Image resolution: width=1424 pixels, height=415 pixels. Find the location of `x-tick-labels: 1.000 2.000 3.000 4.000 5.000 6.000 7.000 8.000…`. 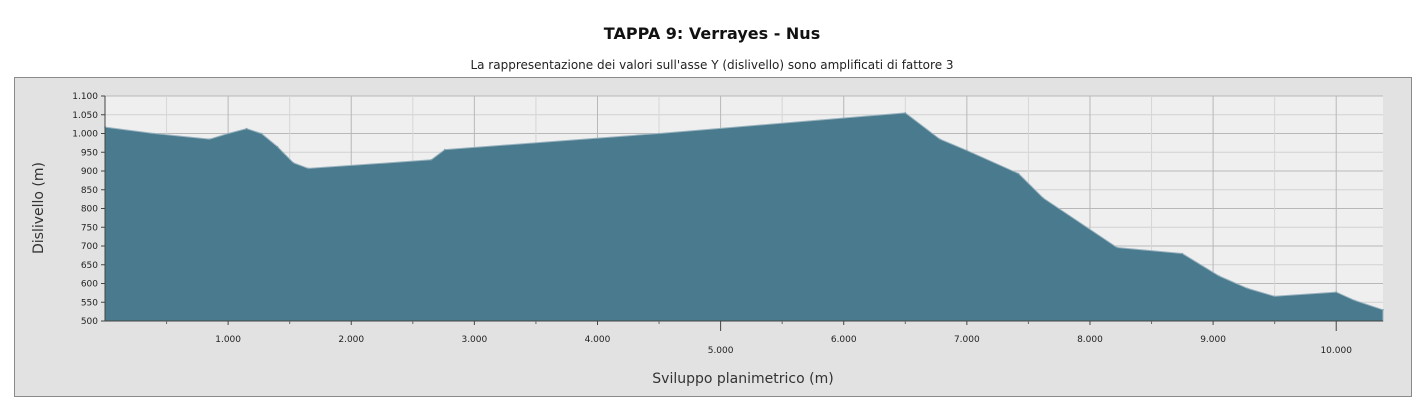

x-tick-labels: 1.000 2.000 3.000 4.000 5.000 6.000 7.000 8.000… is located at coordinates (759, 338).